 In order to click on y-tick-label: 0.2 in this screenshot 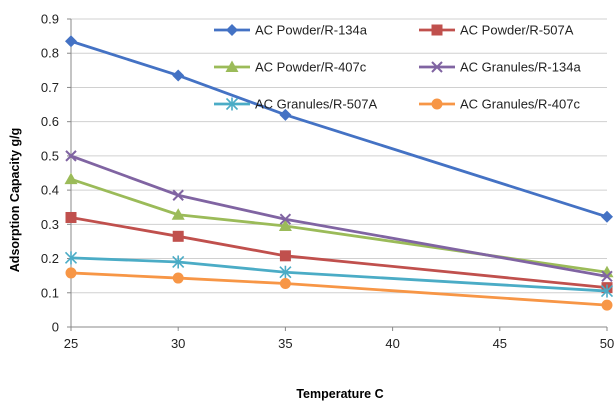, I will do `click(50, 258)`.